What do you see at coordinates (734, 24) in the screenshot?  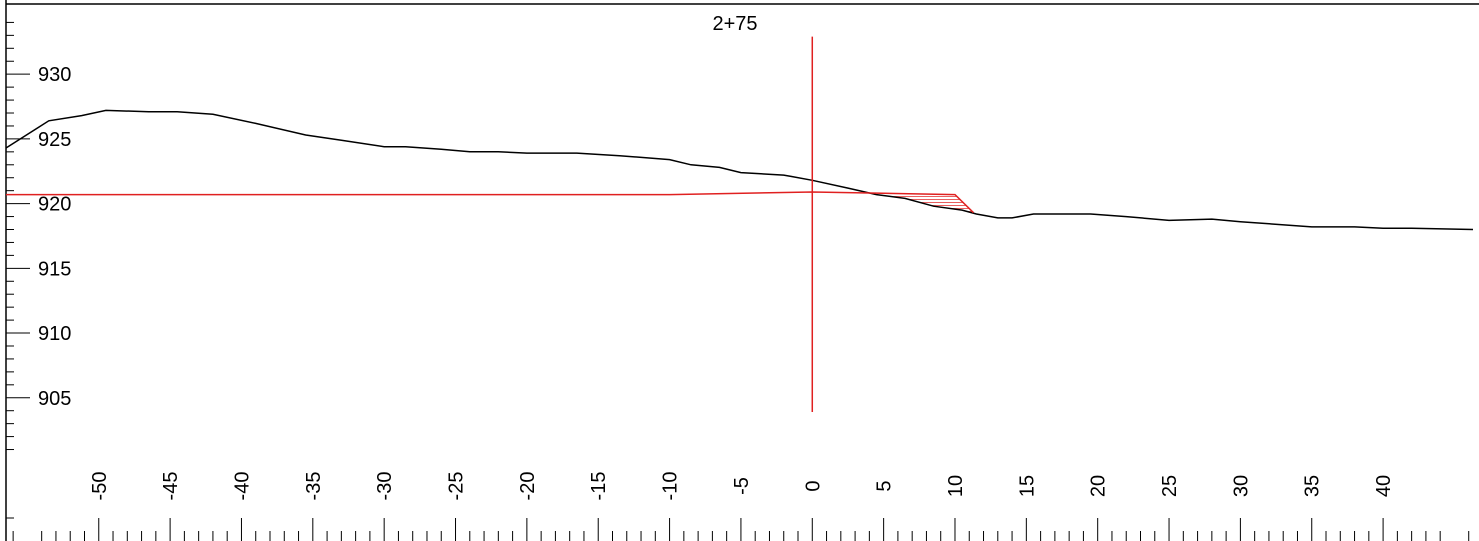 I see `station-label: 2+75` at bounding box center [734, 24].